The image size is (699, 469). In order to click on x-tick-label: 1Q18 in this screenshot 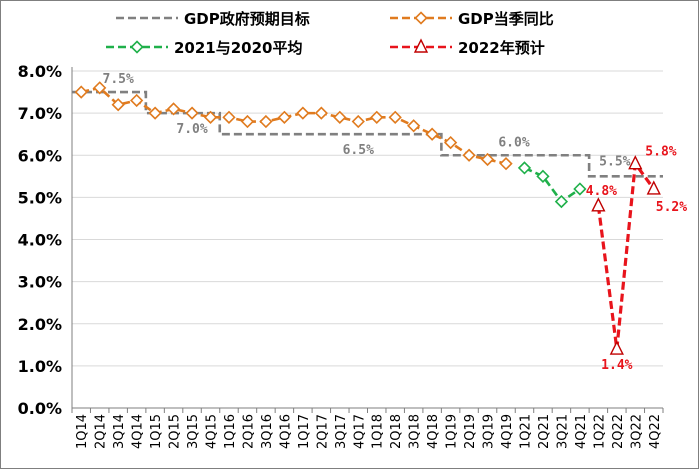, I will do `click(378, 431)`.